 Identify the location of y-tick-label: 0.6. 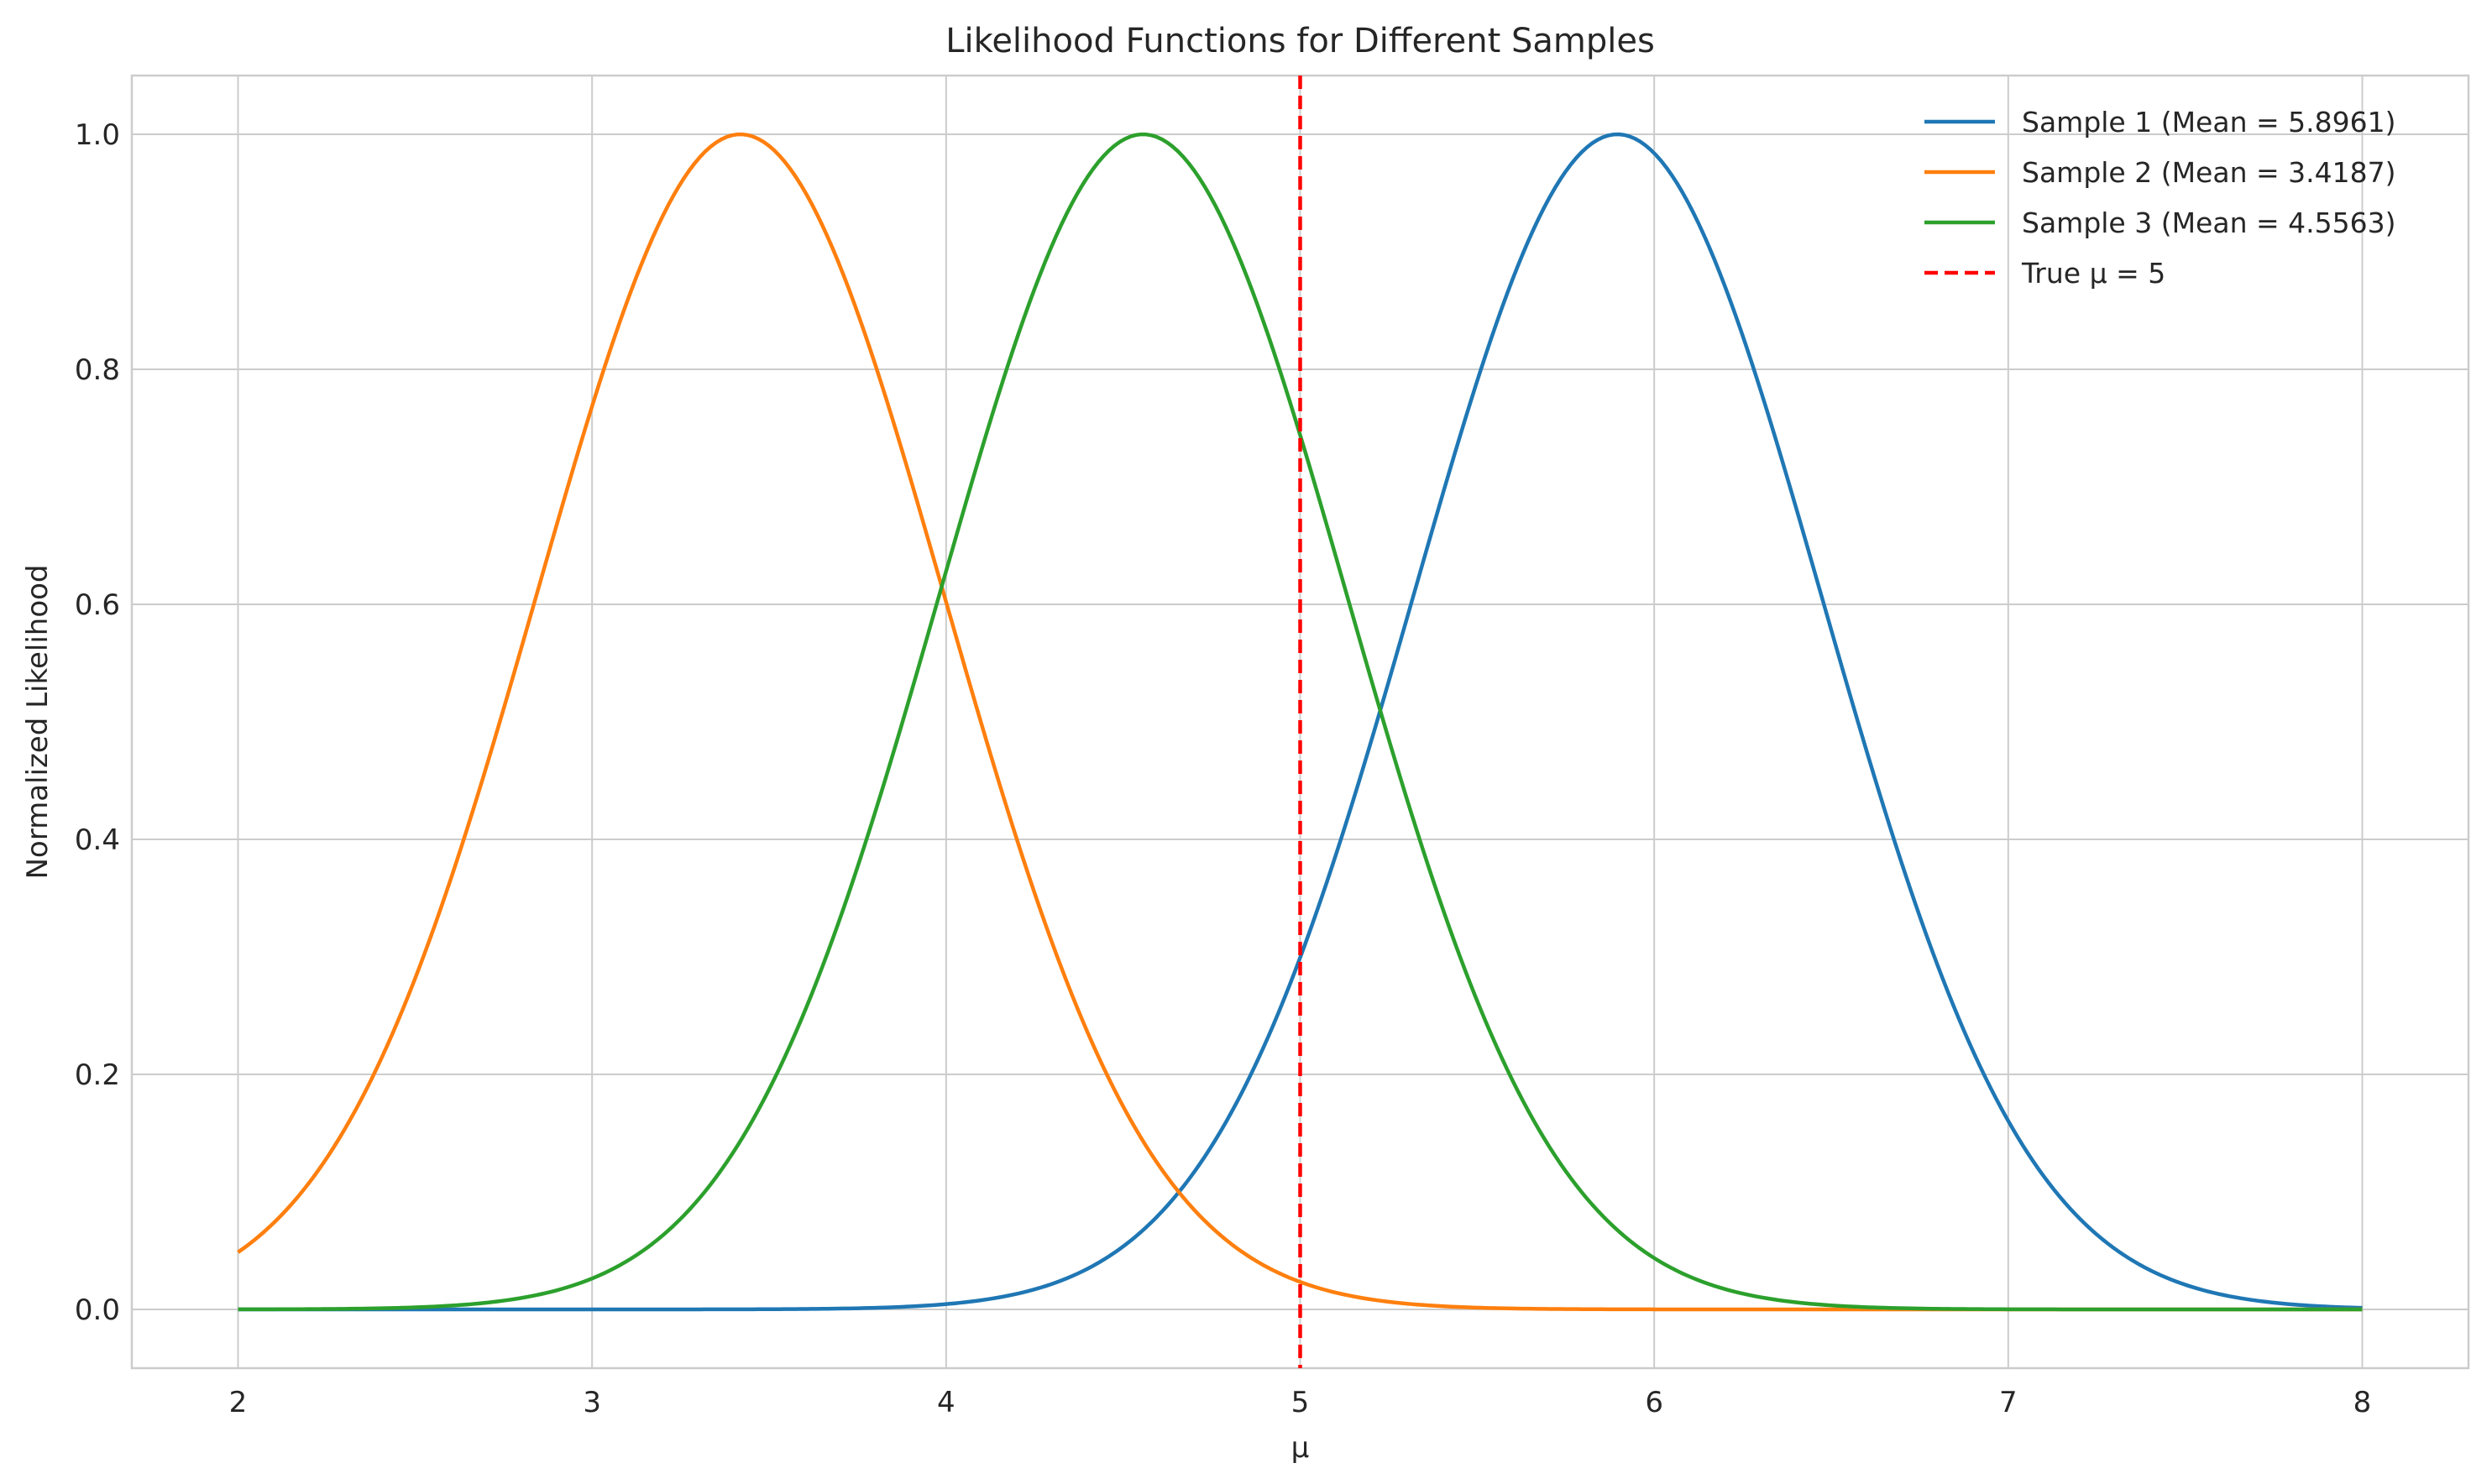
(98, 605).